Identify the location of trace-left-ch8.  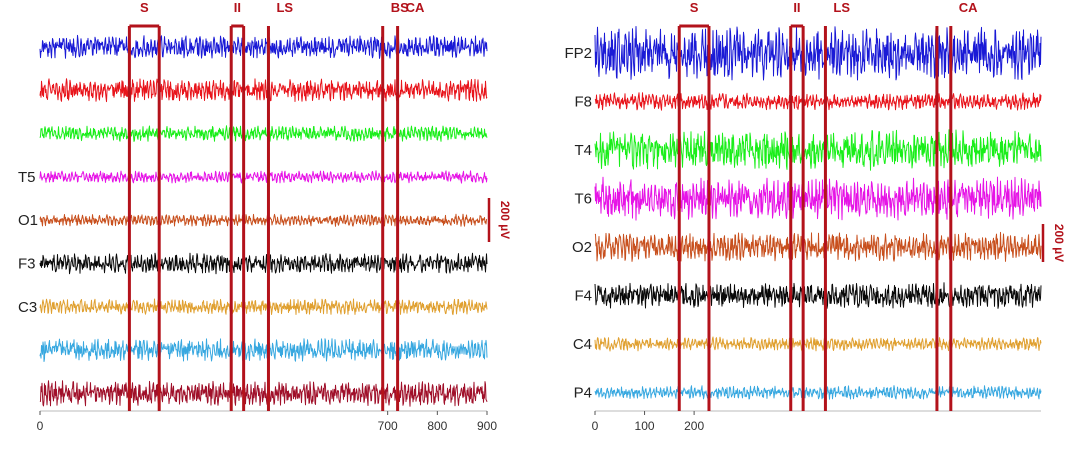
(263, 393).